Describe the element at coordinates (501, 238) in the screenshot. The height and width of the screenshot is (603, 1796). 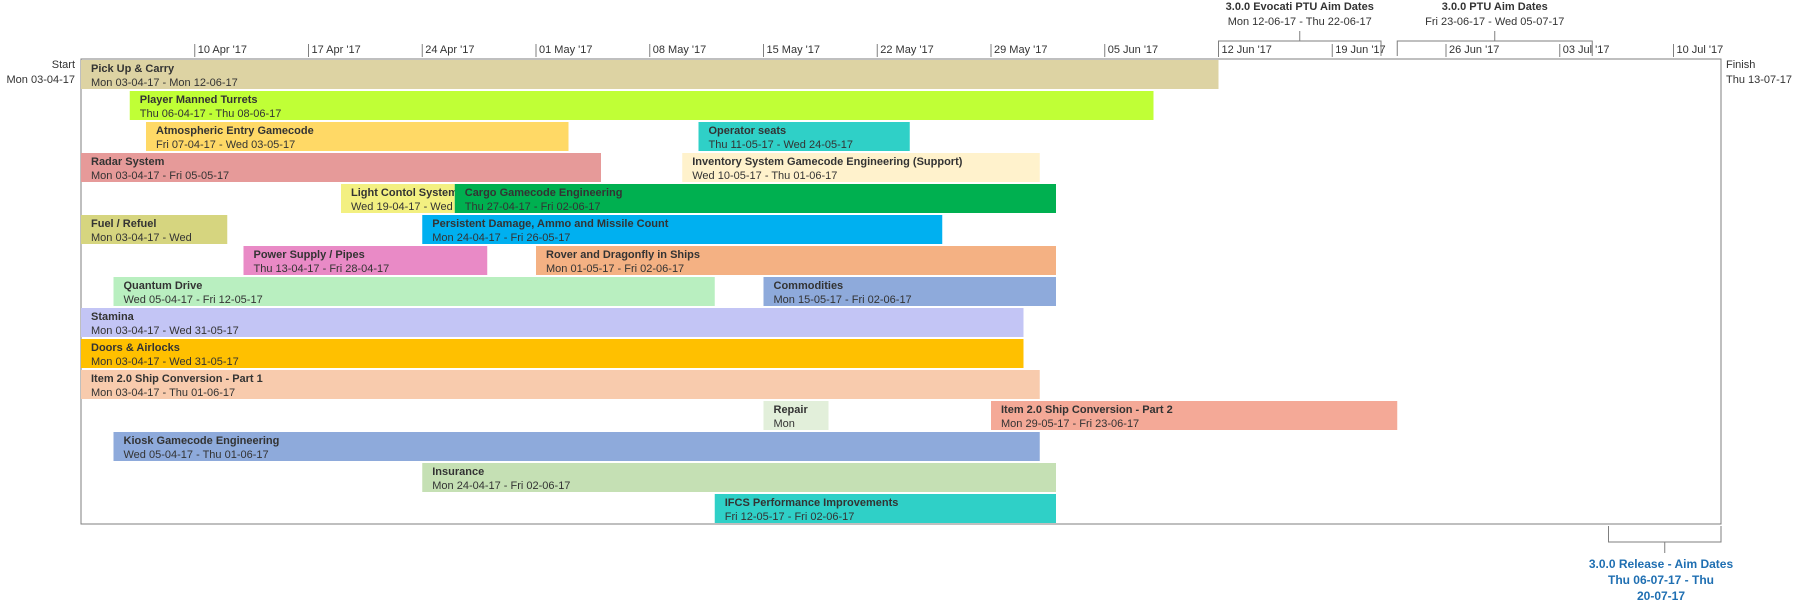
I see `task-dates: Mon 24-04-17 - Fri 26-05-17` at that location.